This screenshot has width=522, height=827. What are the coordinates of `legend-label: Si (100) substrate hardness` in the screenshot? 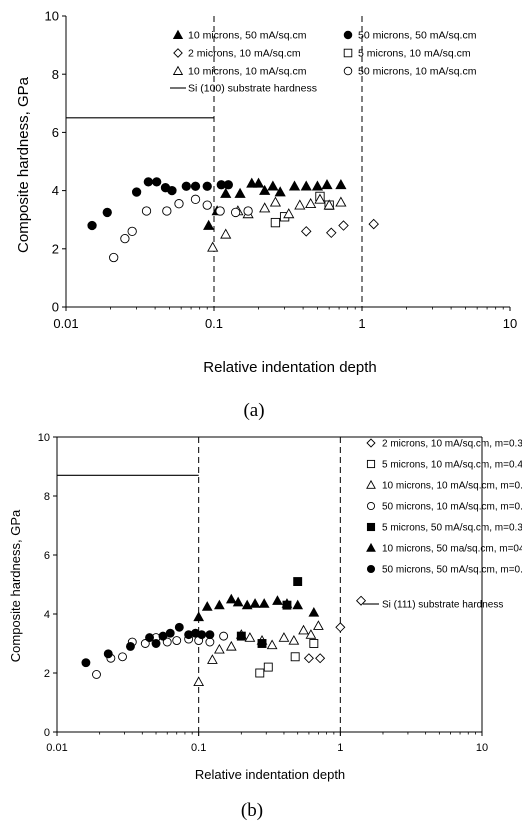 It's located at (252, 89).